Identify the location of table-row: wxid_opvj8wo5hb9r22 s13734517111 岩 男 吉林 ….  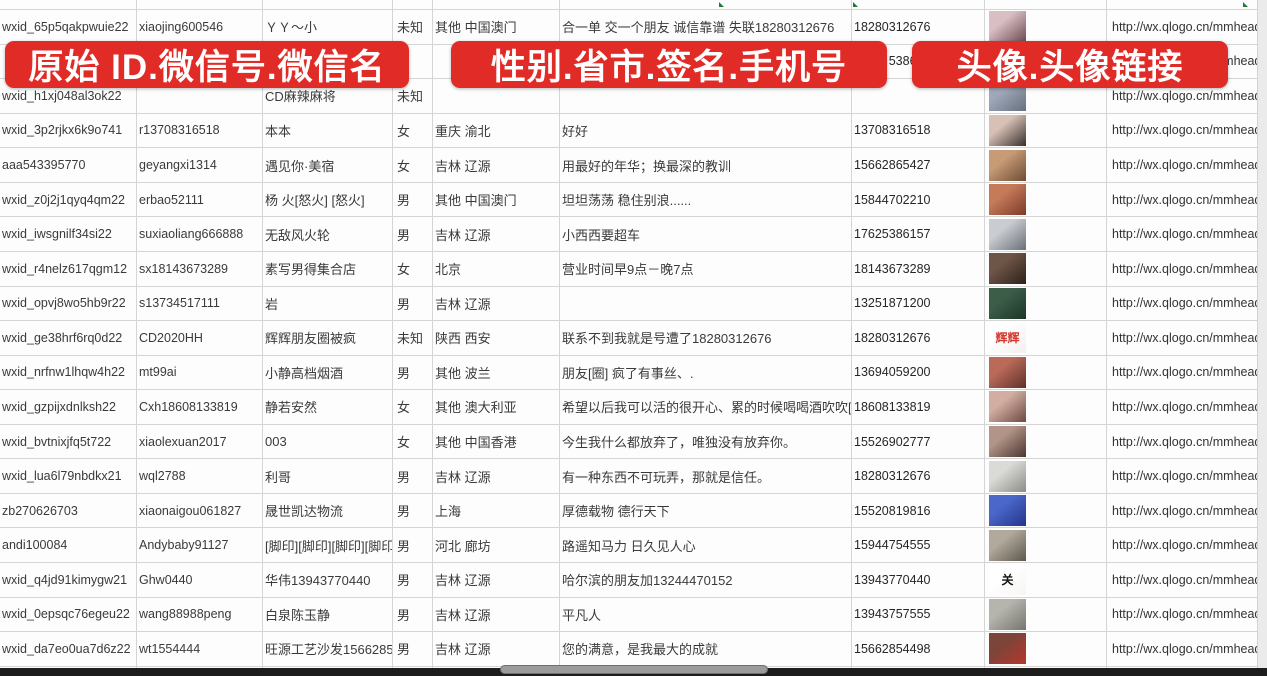
(633, 304).